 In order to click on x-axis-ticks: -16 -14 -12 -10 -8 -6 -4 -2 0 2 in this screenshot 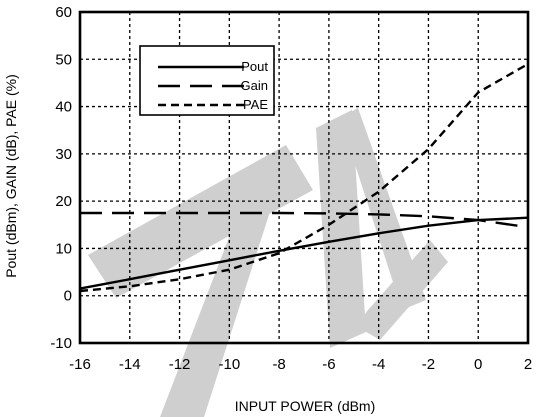, I will do `click(300, 364)`.